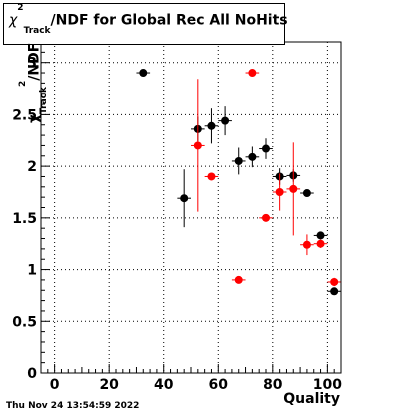 The width and height of the screenshot is (400, 414). I want to click on timestamp: Thu Nov 24 13:54:59 2022, so click(73, 406).